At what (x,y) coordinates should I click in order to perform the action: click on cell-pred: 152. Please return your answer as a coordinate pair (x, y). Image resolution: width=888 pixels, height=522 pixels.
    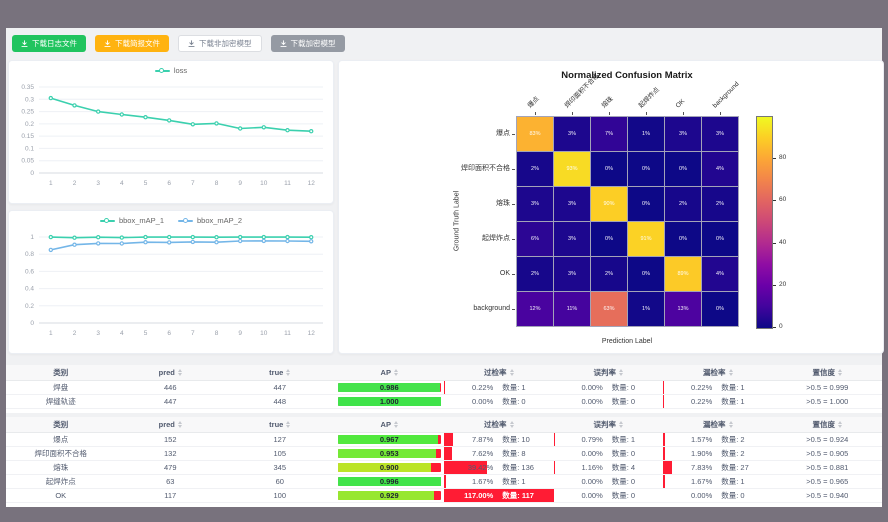
    Looking at the image, I should click on (170, 439).